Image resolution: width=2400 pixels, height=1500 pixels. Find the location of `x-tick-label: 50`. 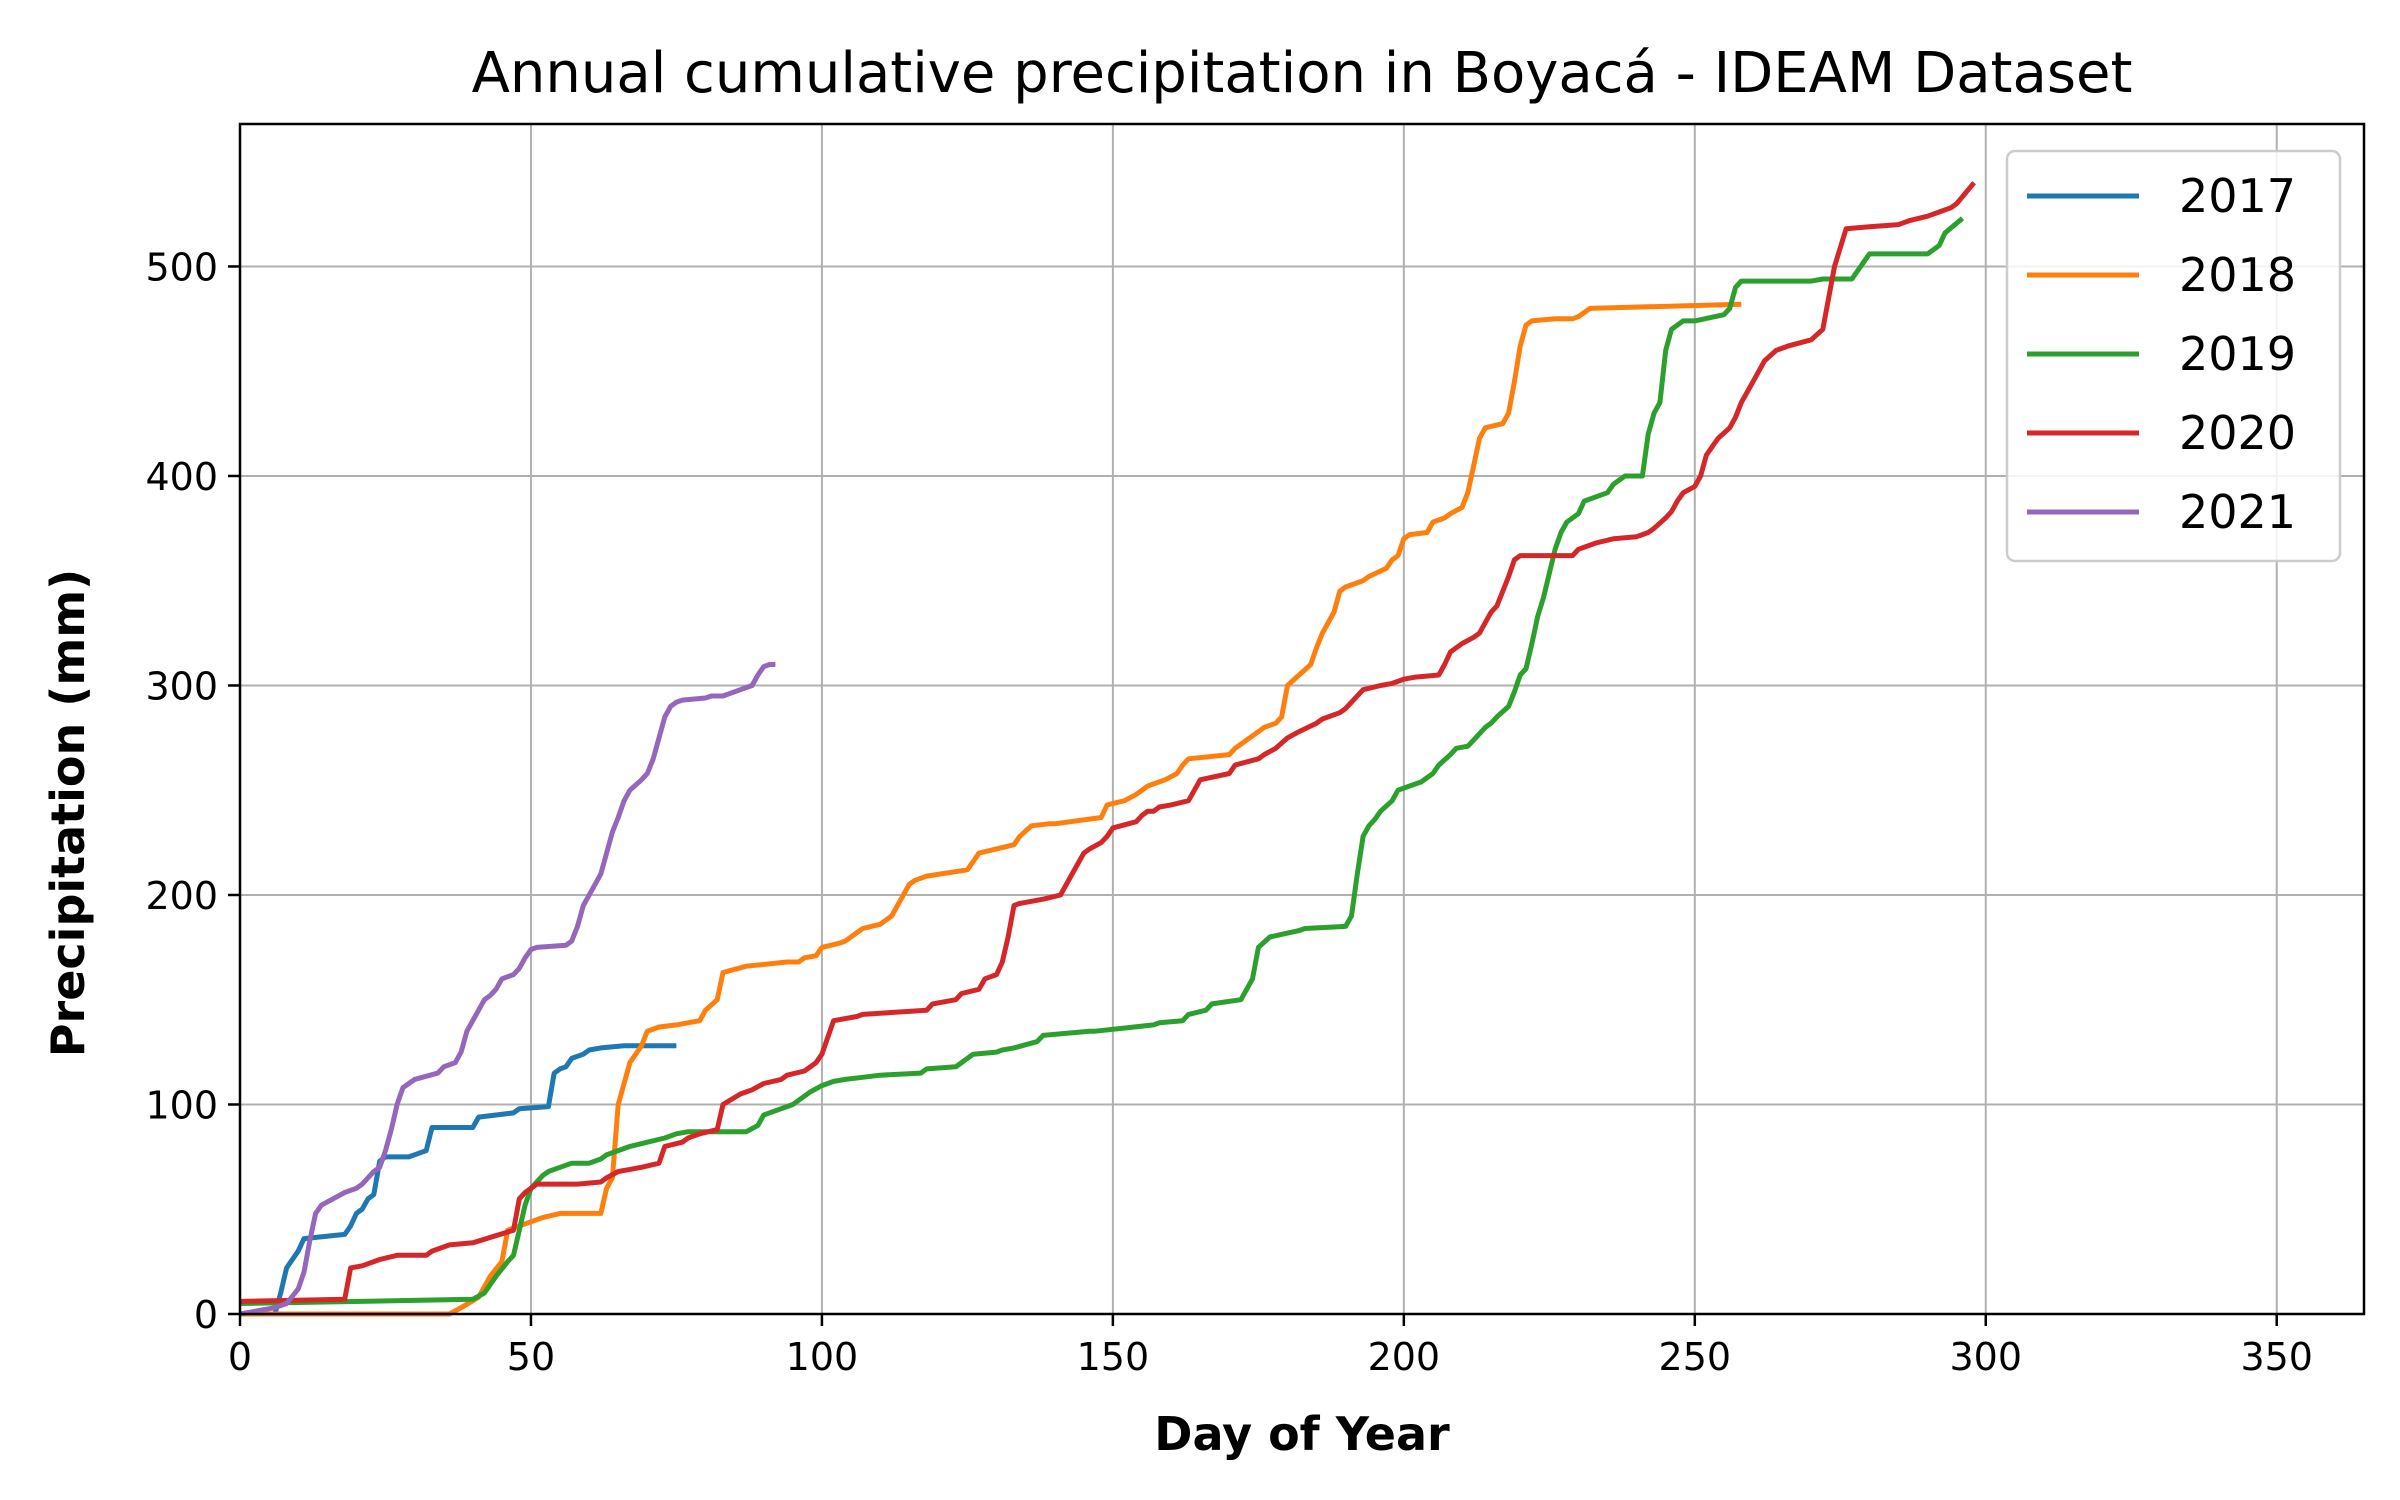

x-tick-label: 50 is located at coordinates (531, 1357).